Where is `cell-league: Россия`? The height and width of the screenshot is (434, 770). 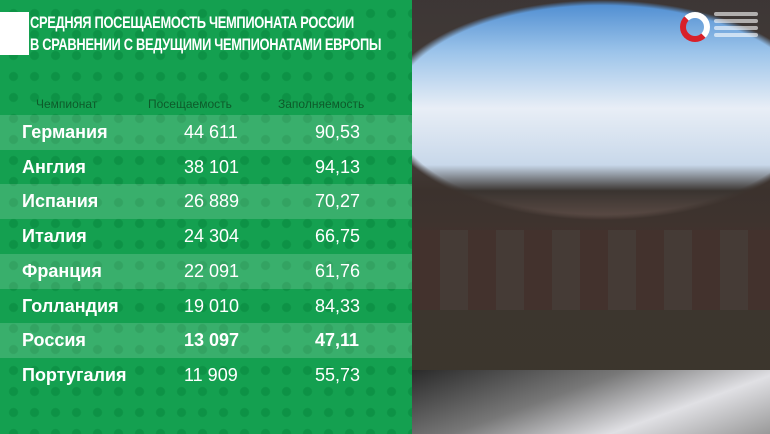 cell-league: Россия is located at coordinates (54, 340).